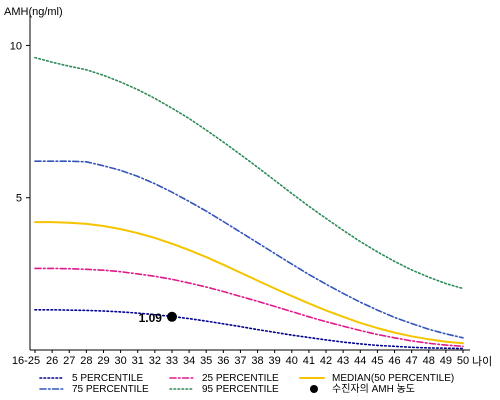  Describe the element at coordinates (240, 378) in the screenshot. I see `legend-label-1: 25 PERCENTILE` at that location.